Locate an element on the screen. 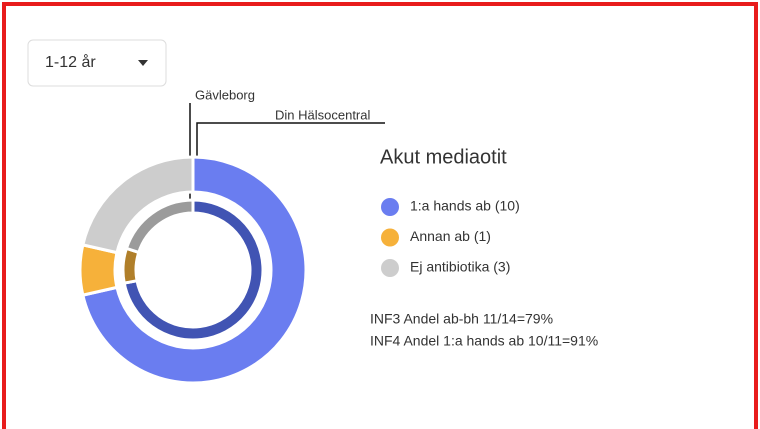 This screenshot has height=429, width=760. legend-label: Annan ab (1) is located at coordinates (450, 236).